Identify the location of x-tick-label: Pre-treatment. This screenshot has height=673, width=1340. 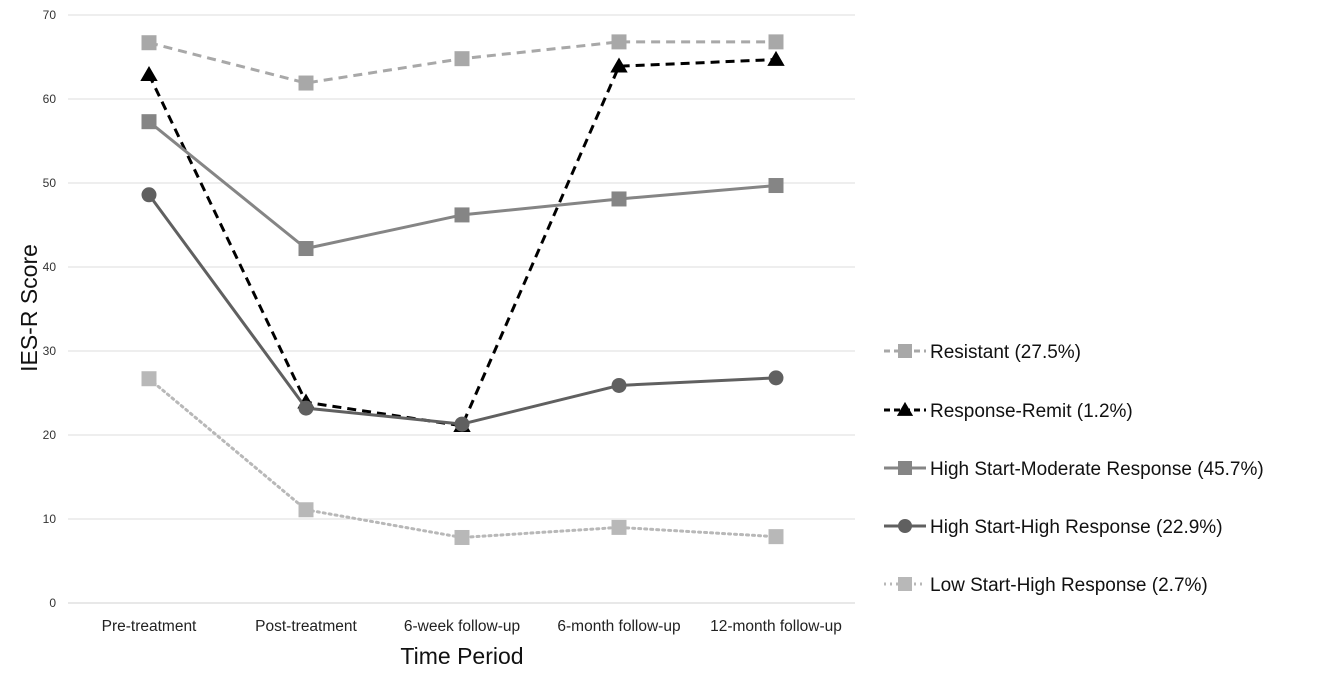
(149, 626).